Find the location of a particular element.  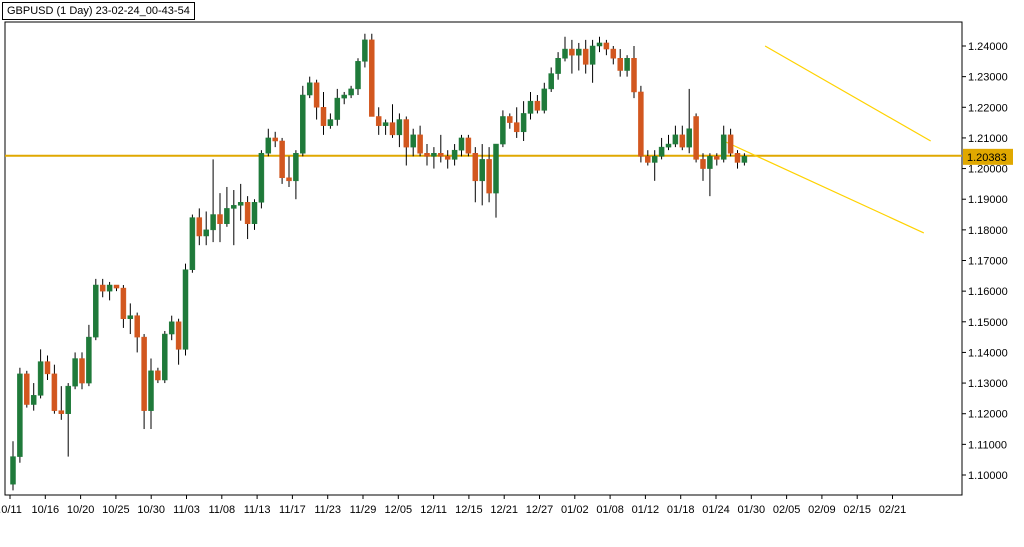

x-tick-label: 10/20 is located at coordinates (81, 510).